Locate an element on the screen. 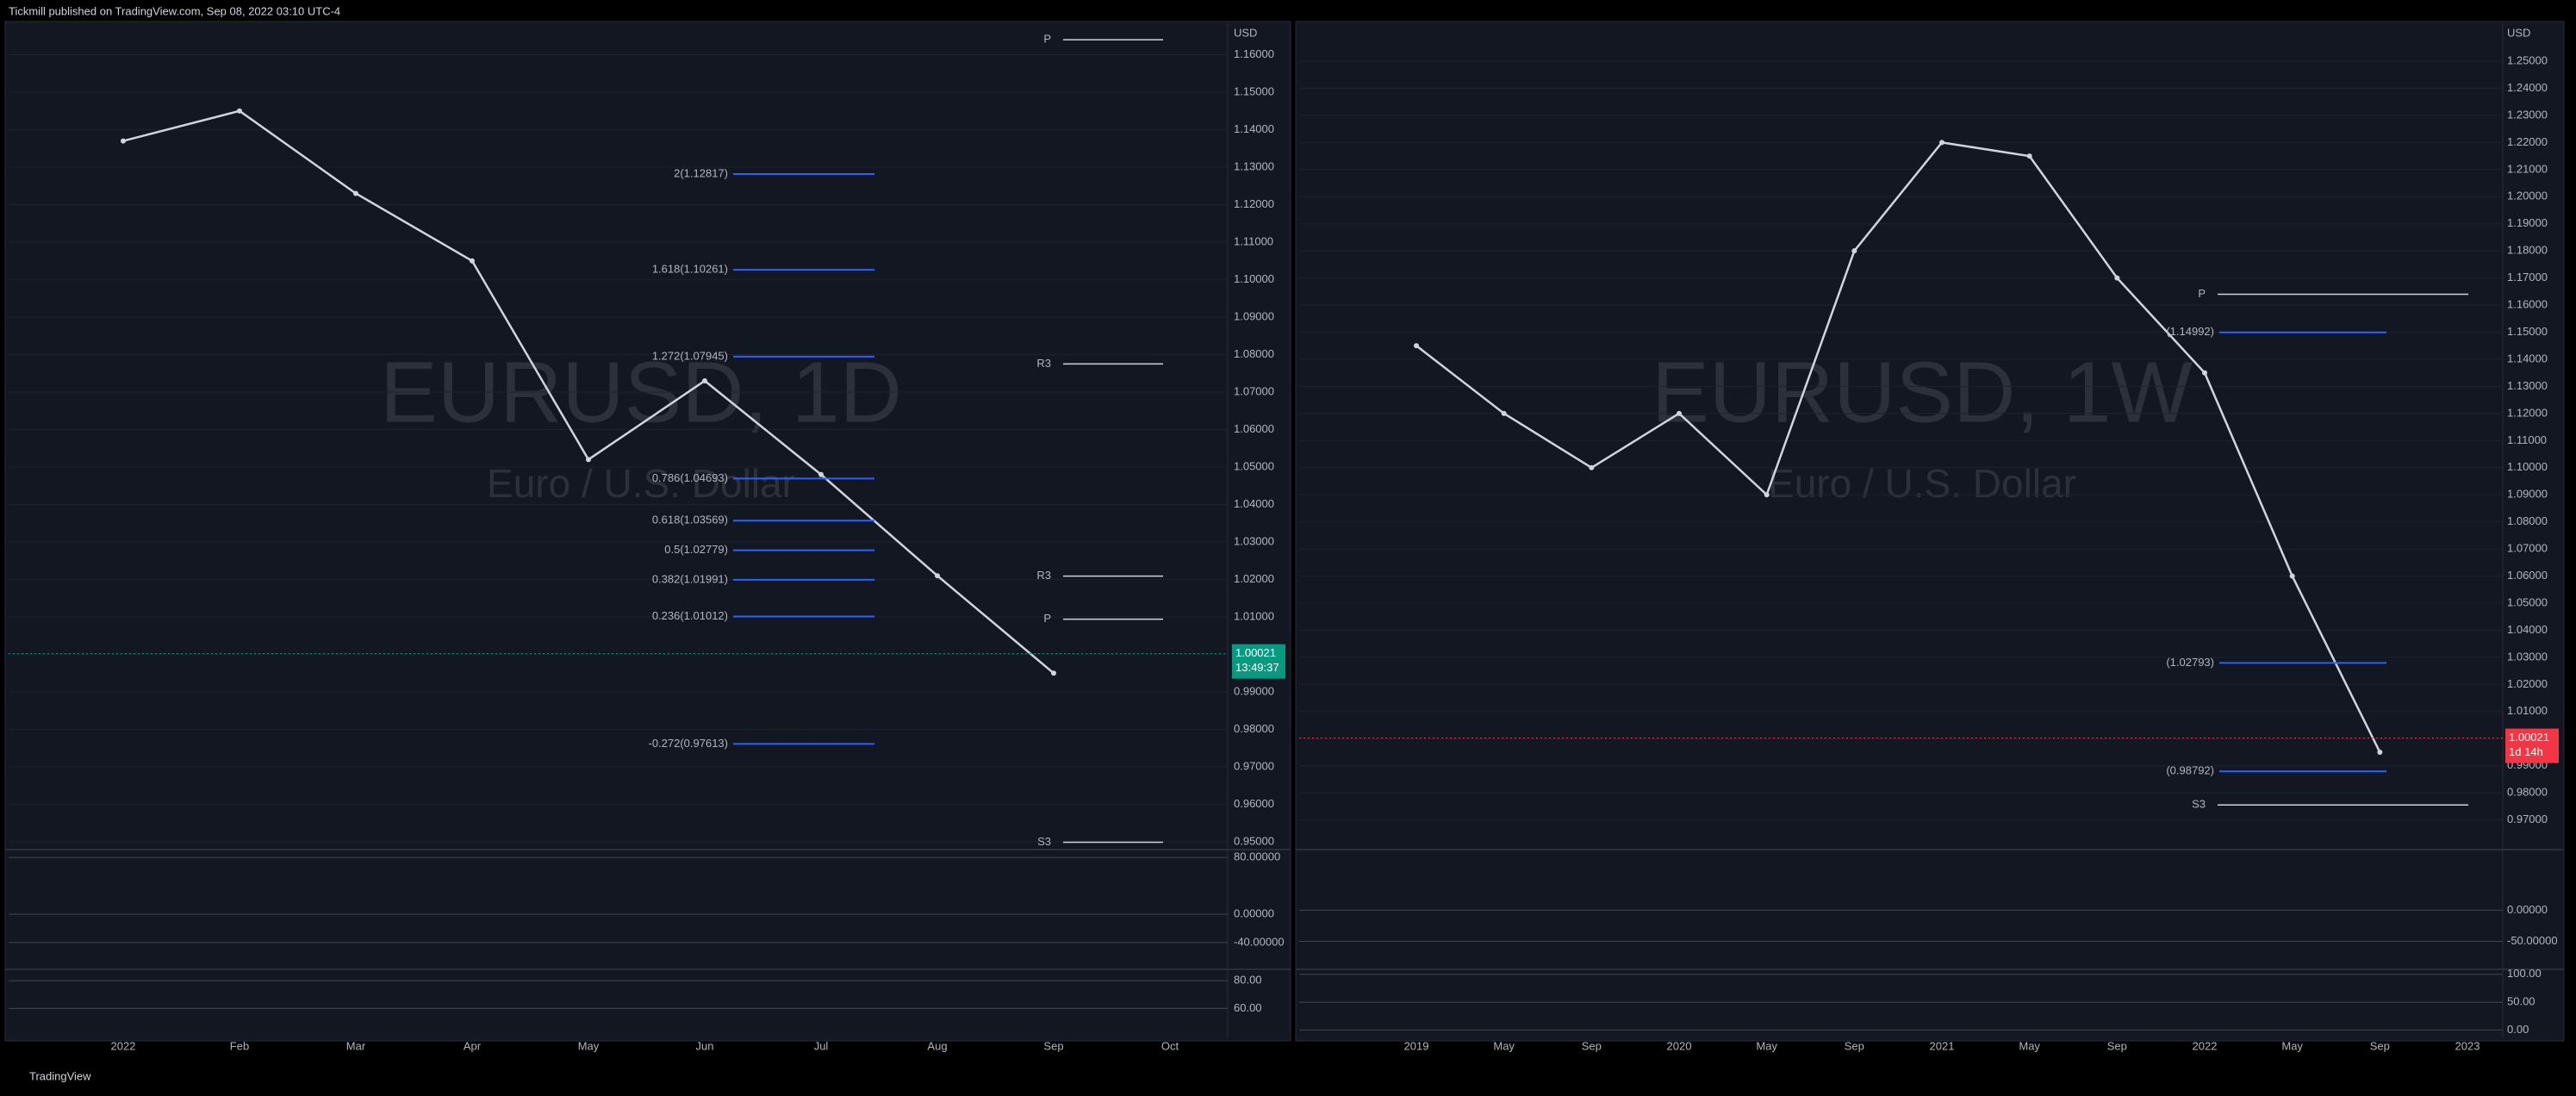  y-tick-label: 1.11000 is located at coordinates (1254, 241).